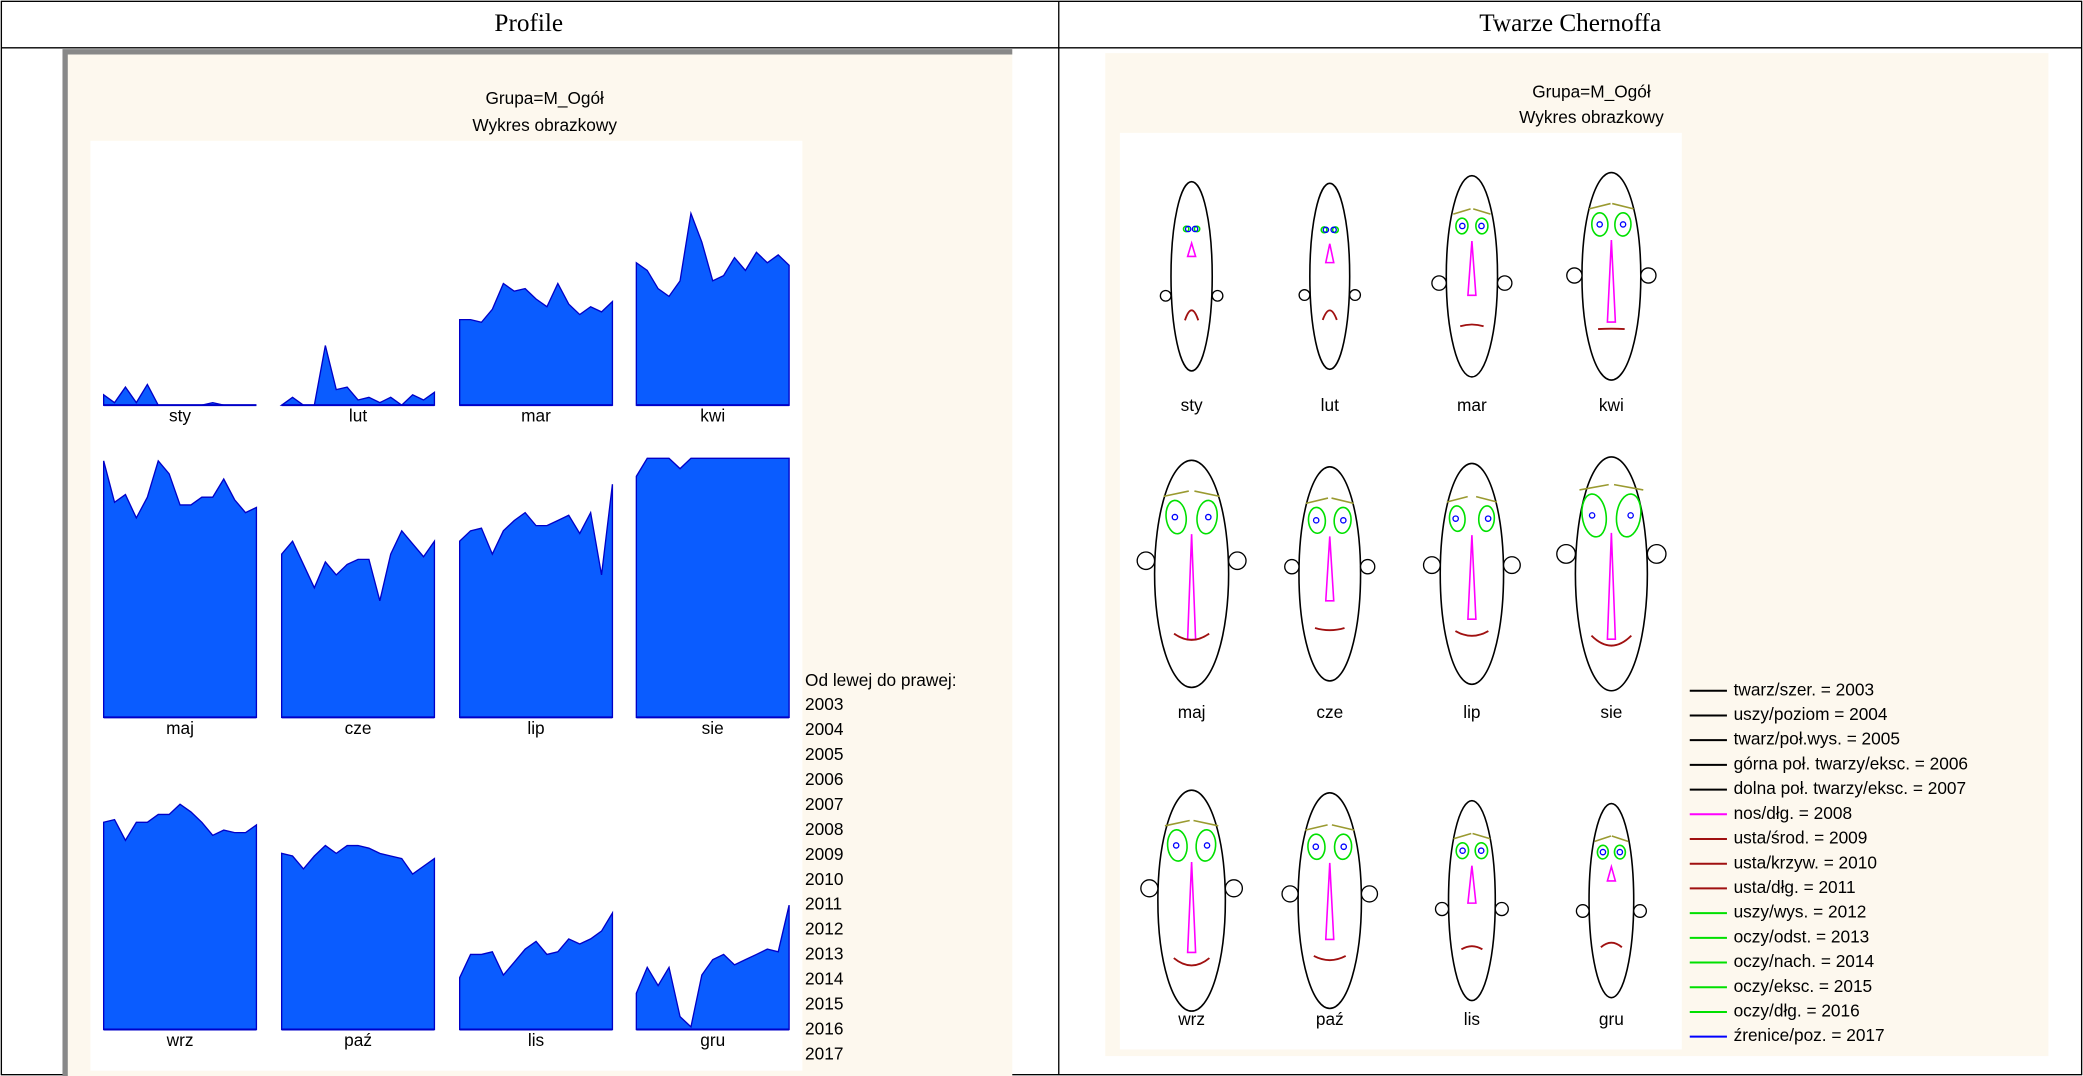 The image size is (2083, 1076). Describe the element at coordinates (712, 416) in the screenshot. I see `panel-label: kwi` at that location.